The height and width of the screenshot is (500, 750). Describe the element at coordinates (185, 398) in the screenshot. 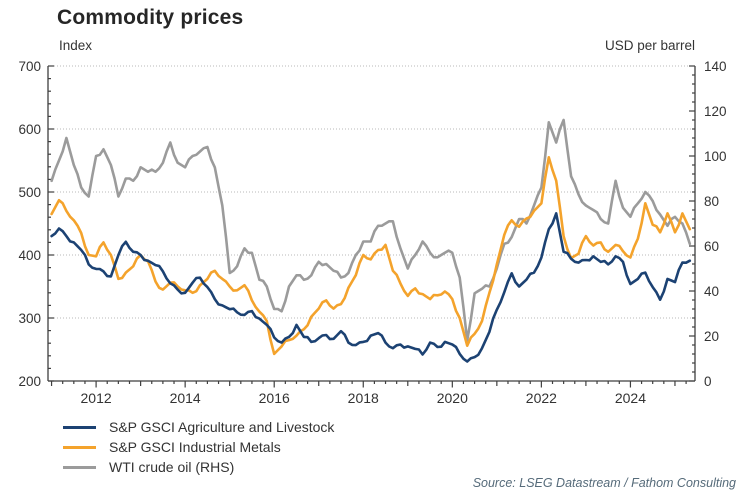

I see `x-axis-year-label: 2014` at that location.